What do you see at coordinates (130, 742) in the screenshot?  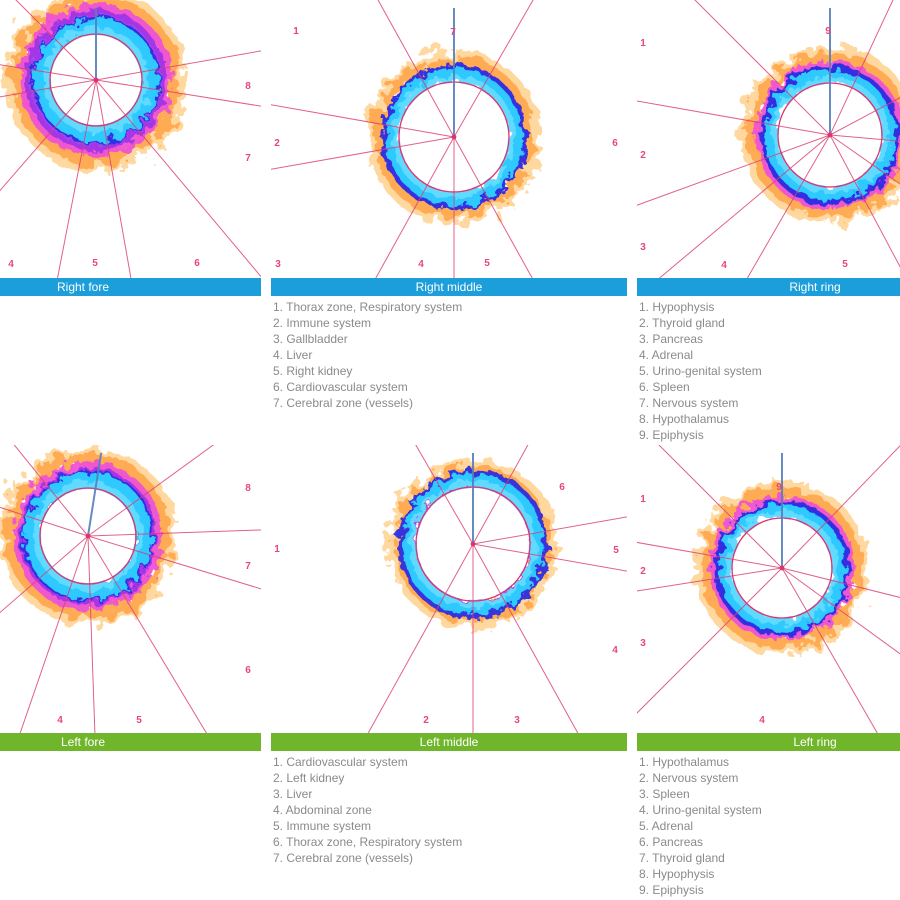 I see `panel-title-bar: Left fore` at bounding box center [130, 742].